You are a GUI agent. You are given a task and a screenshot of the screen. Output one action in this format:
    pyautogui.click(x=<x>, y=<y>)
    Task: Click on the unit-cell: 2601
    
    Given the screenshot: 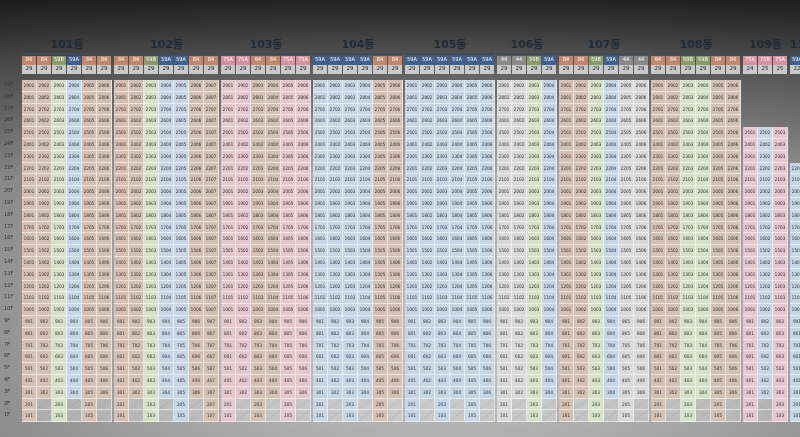 What is the action you would take?
    pyautogui.click(x=29, y=121)
    